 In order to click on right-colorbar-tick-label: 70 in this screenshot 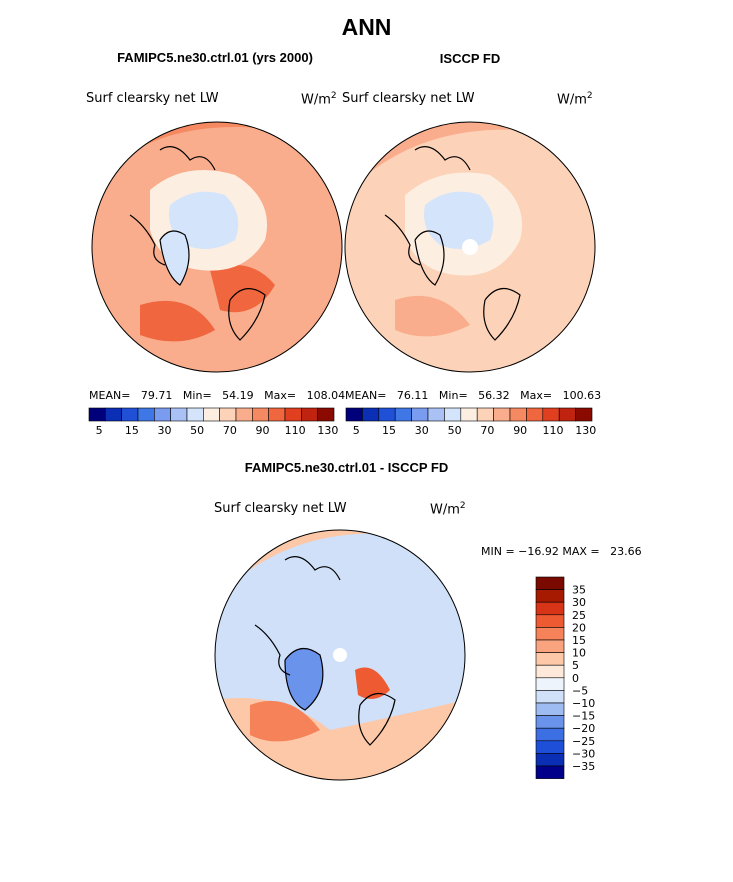, I will do `click(487, 430)`.